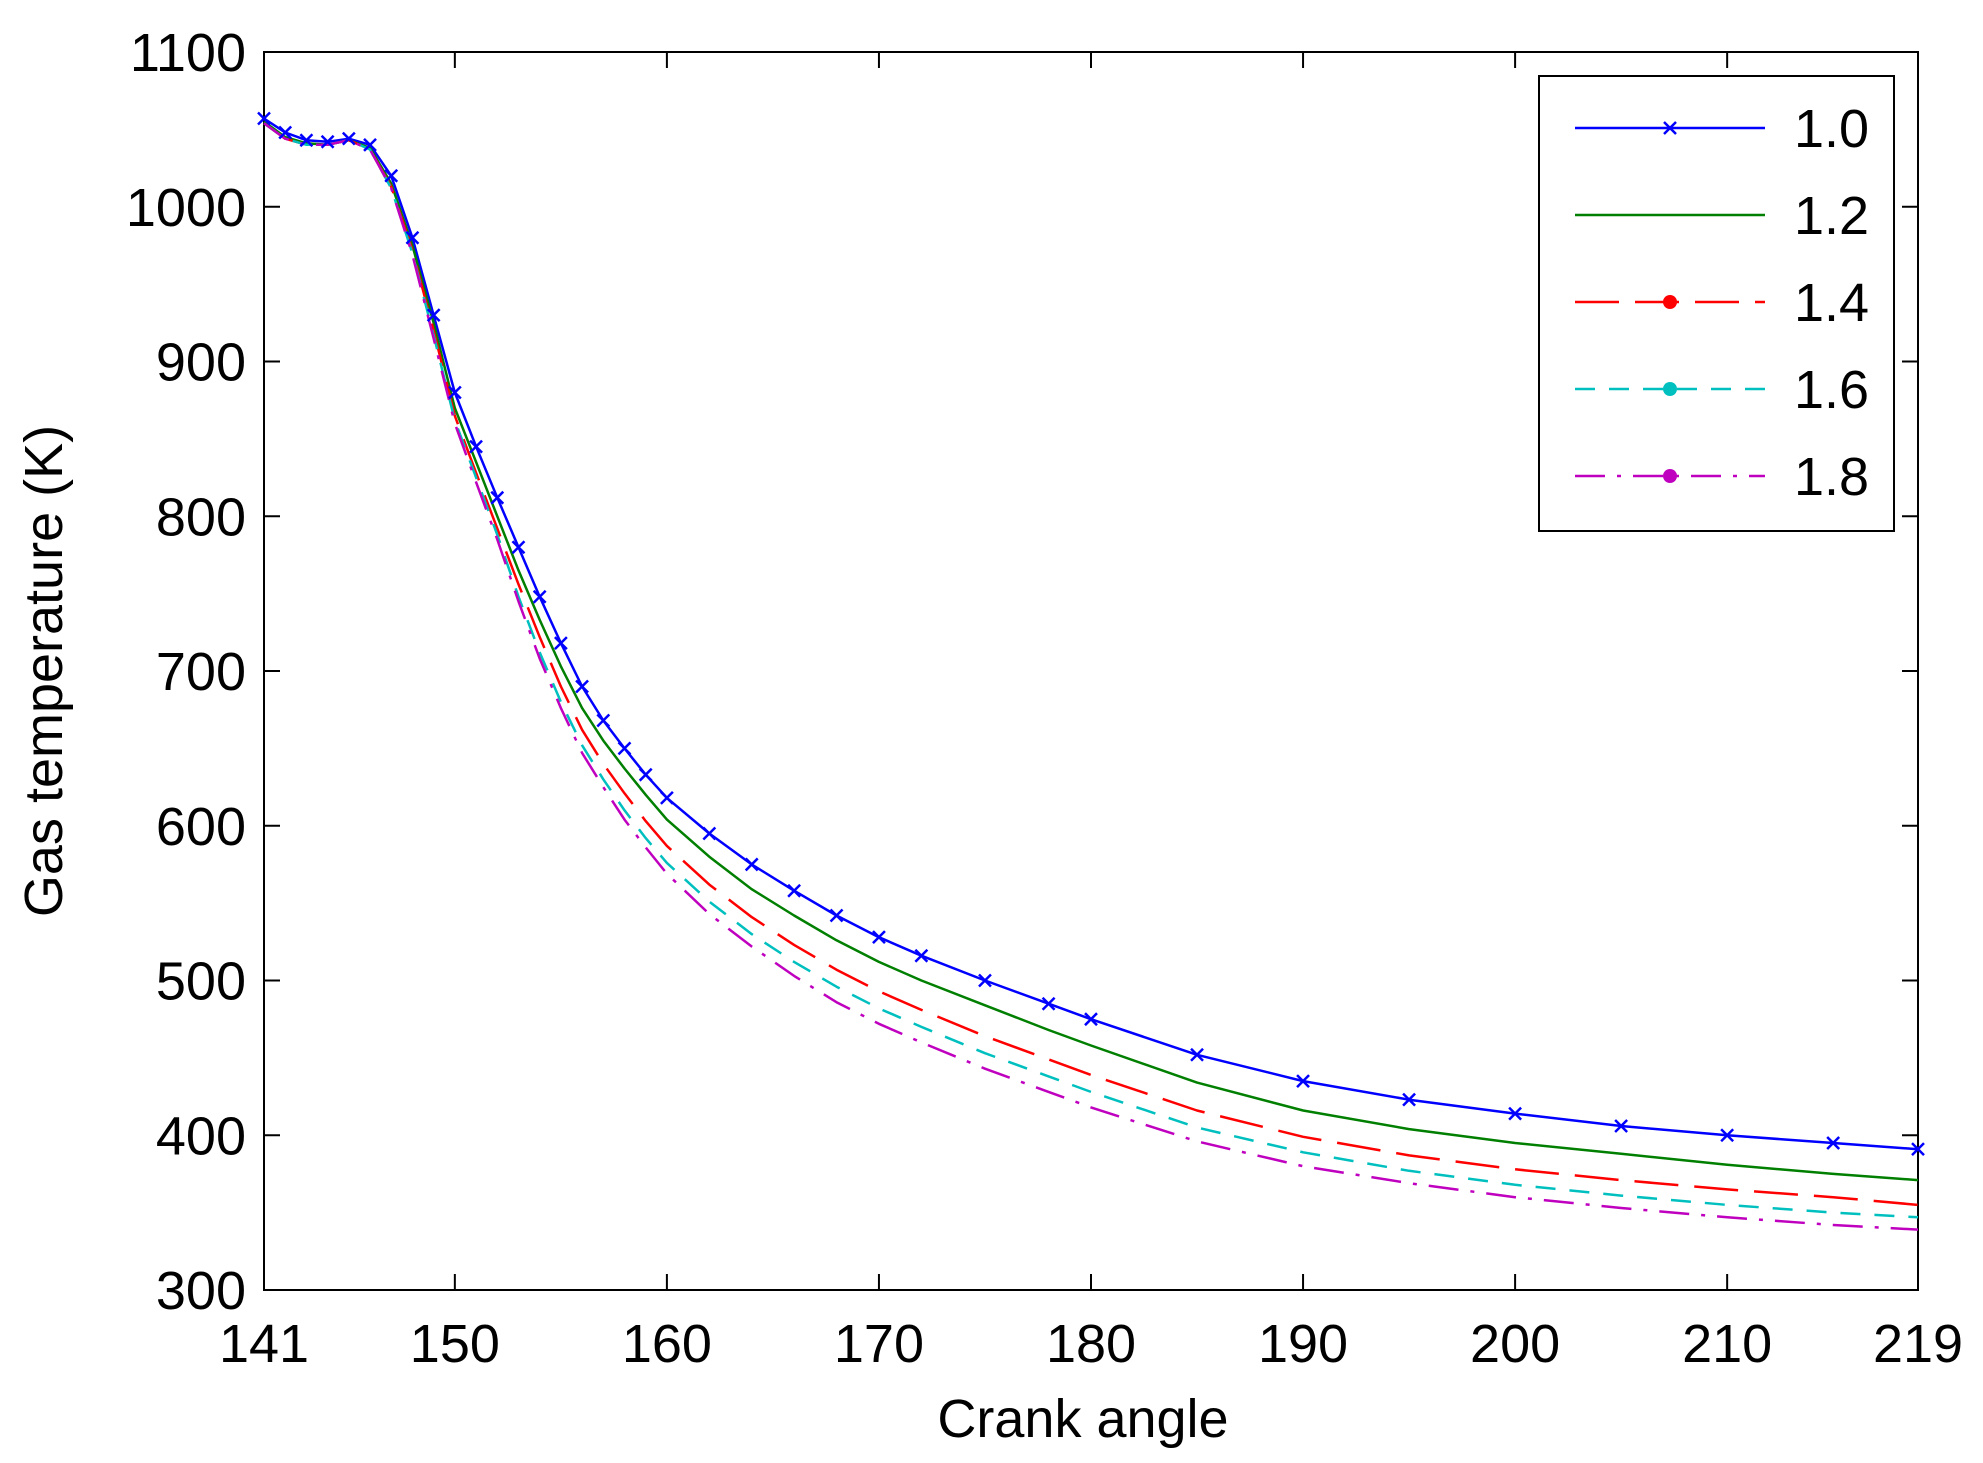 The height and width of the screenshot is (1463, 1983). I want to click on x-tick-label: 170, so click(879, 1344).